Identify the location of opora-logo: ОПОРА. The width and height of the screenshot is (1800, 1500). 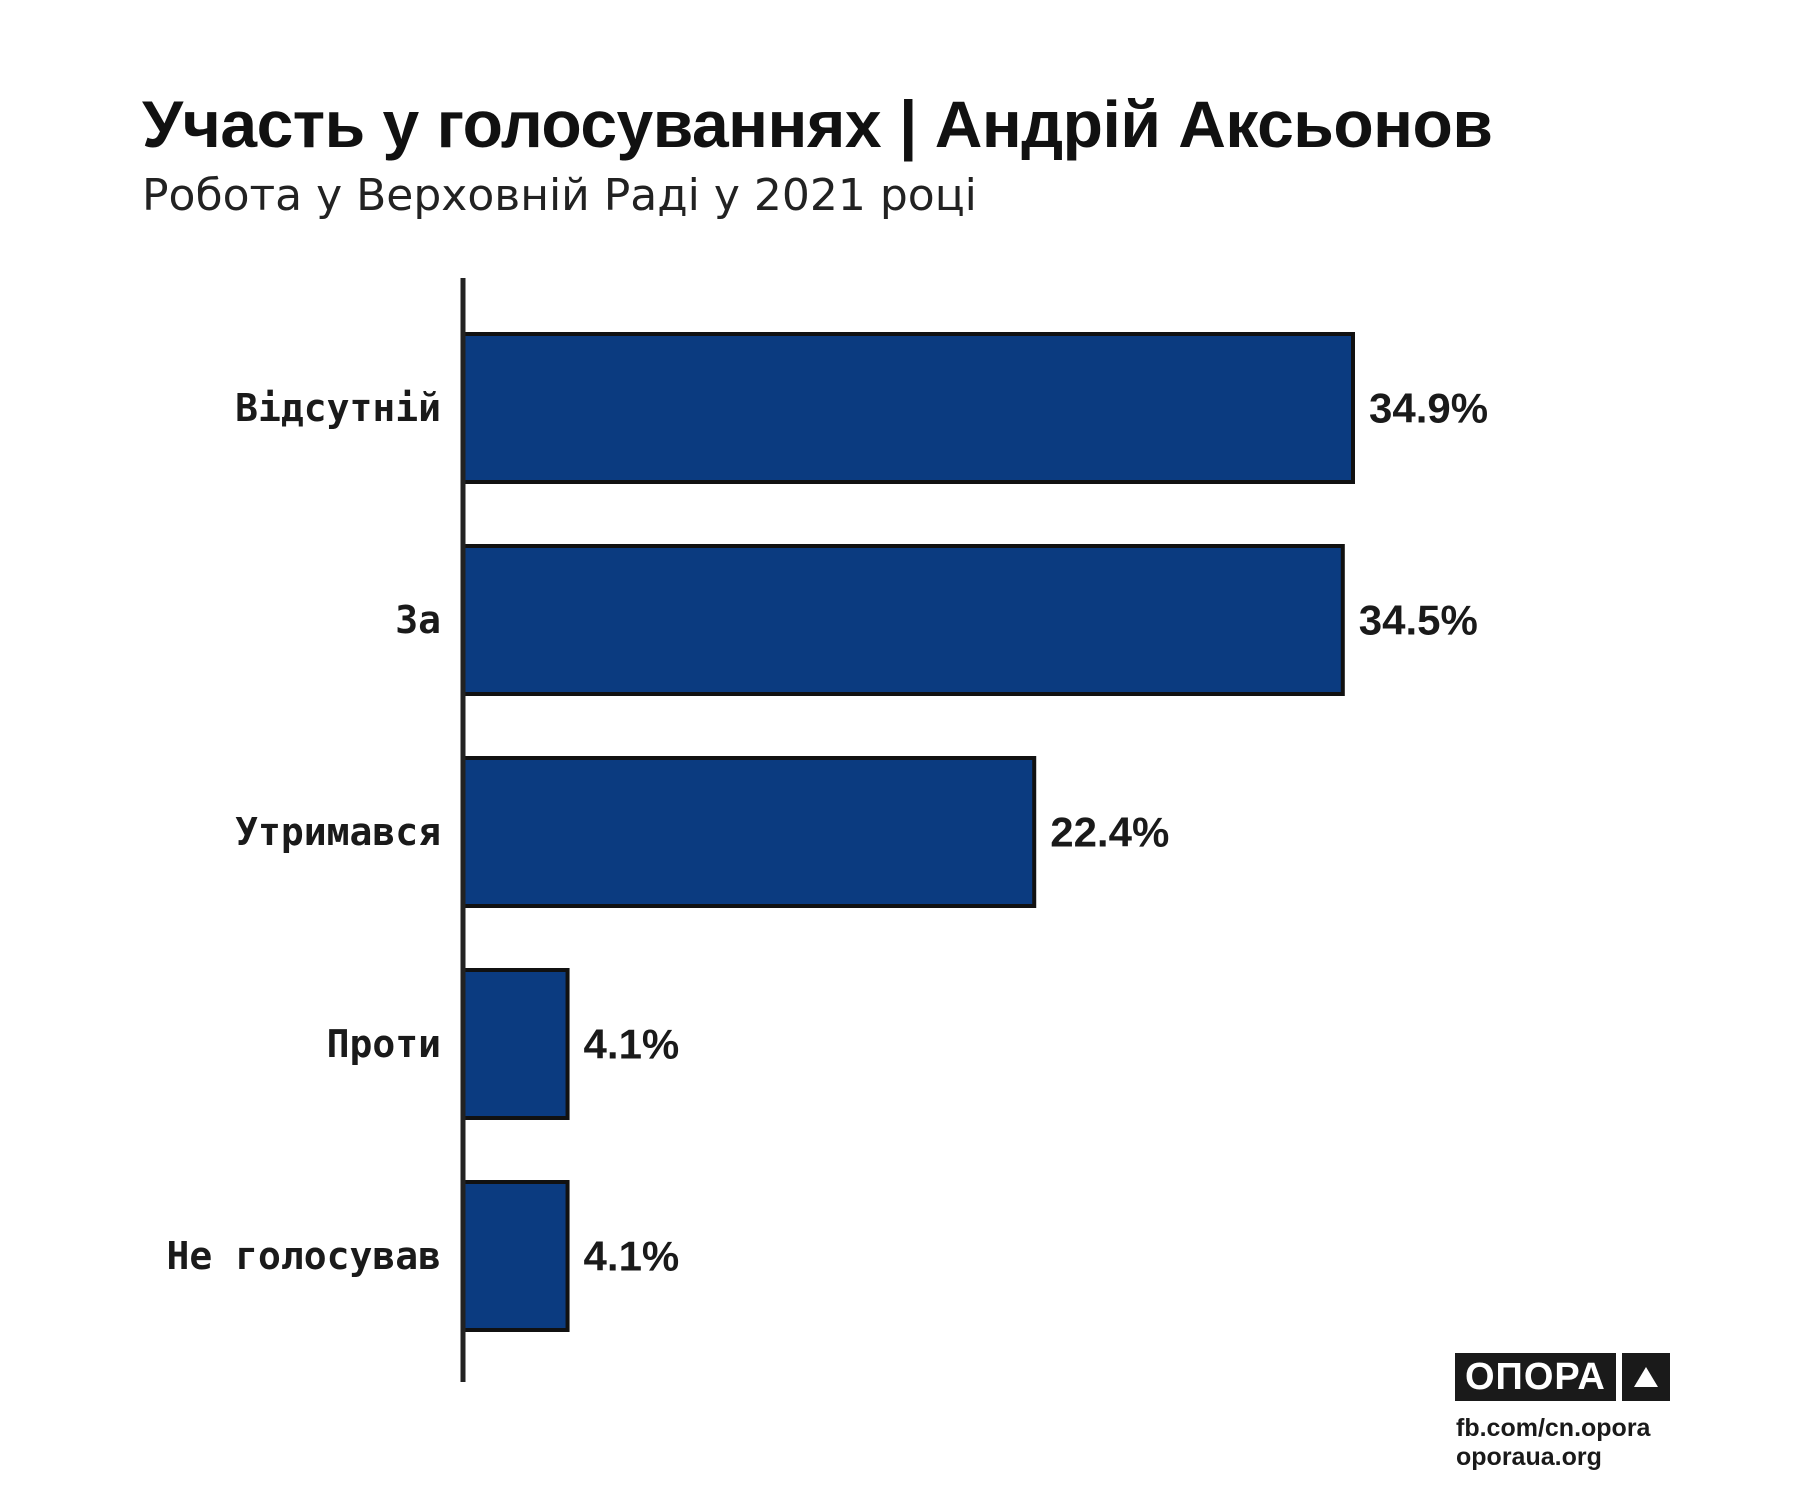
(1562, 1377).